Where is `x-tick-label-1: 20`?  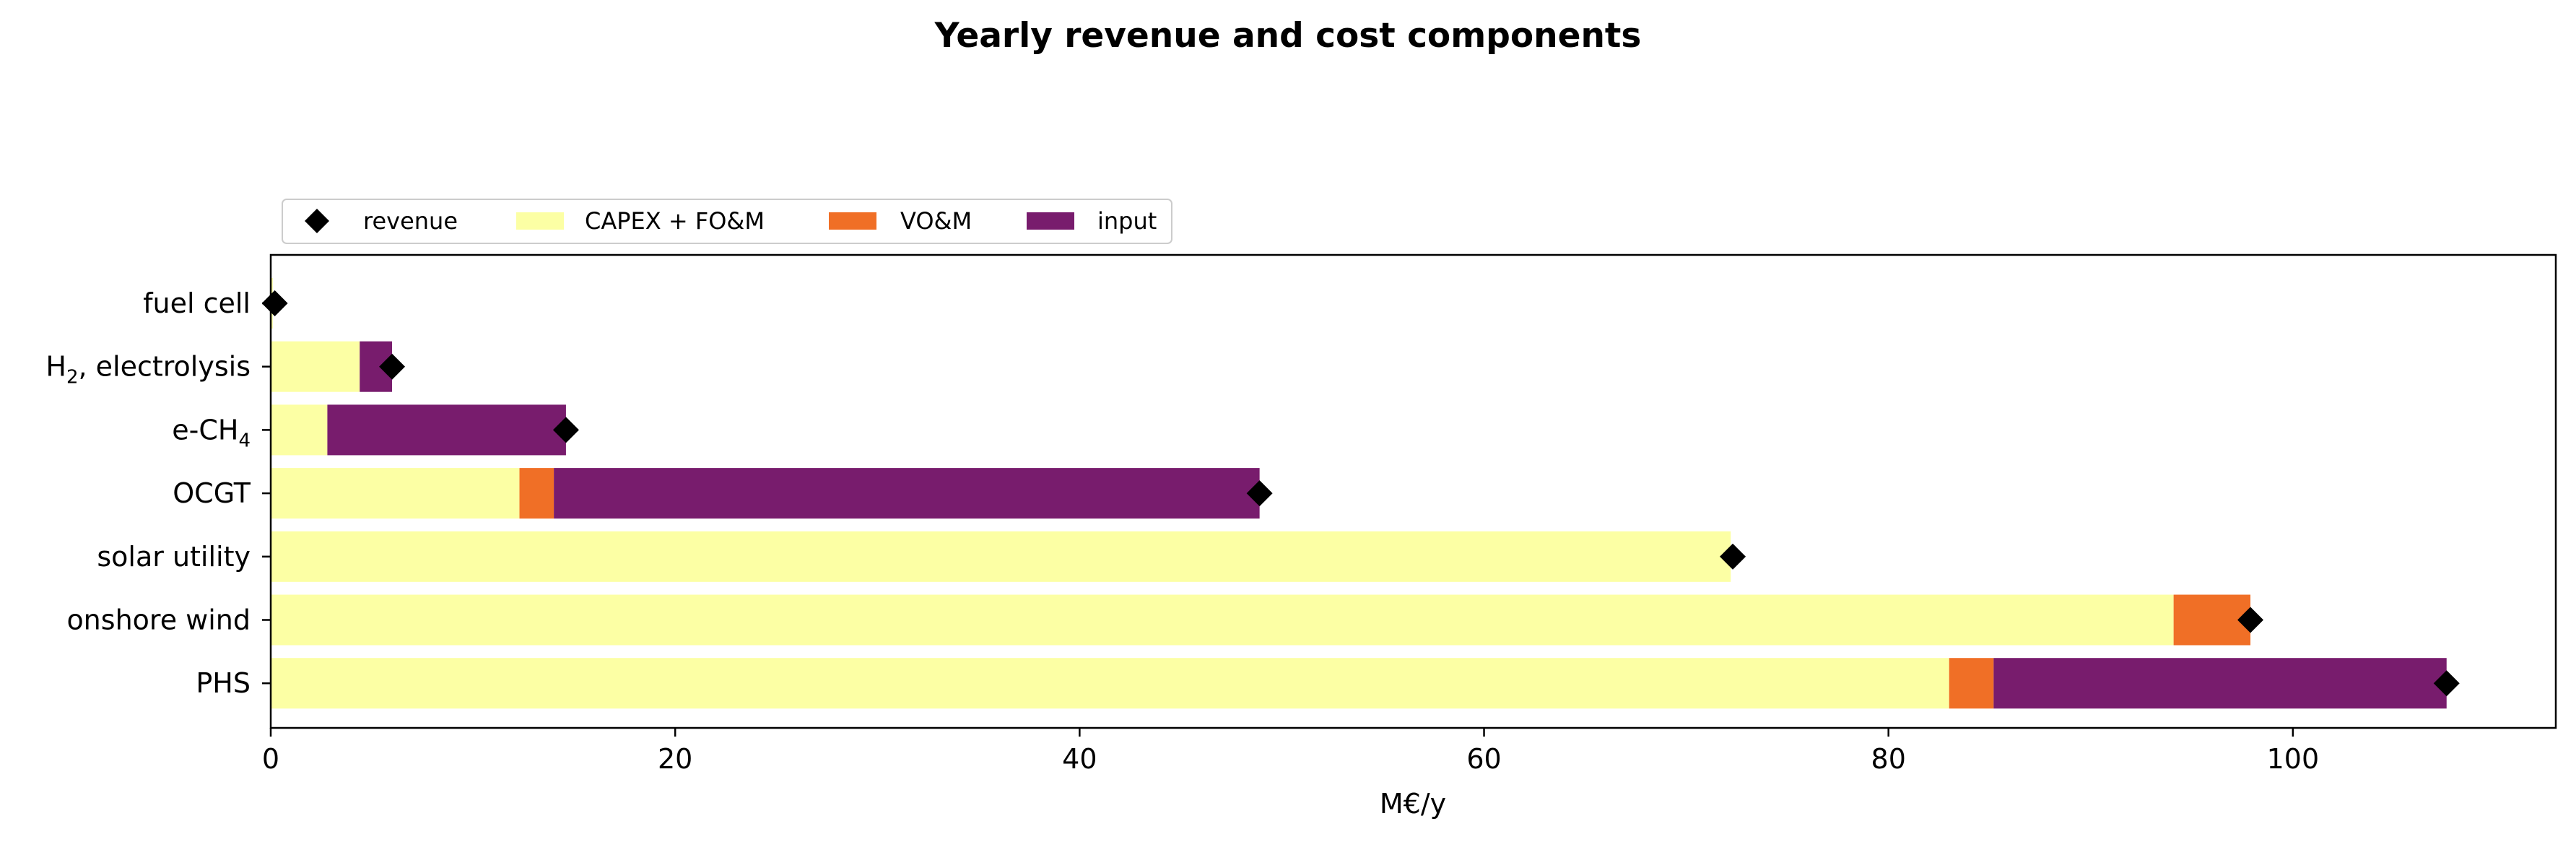
x-tick-label-1: 20 is located at coordinates (675, 759).